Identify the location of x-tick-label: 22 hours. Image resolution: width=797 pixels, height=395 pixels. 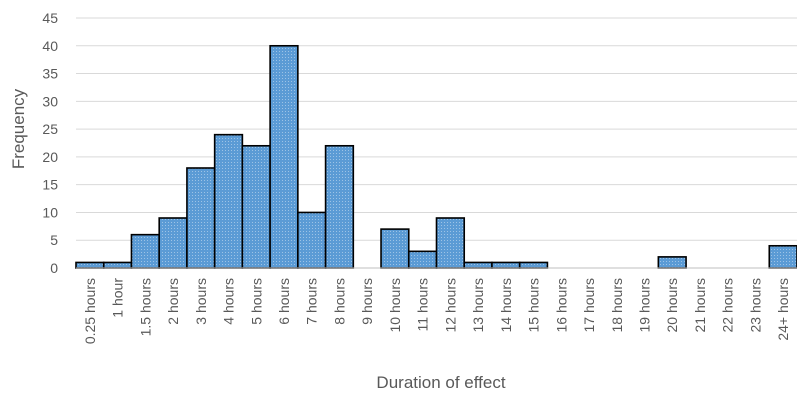
(728, 305).